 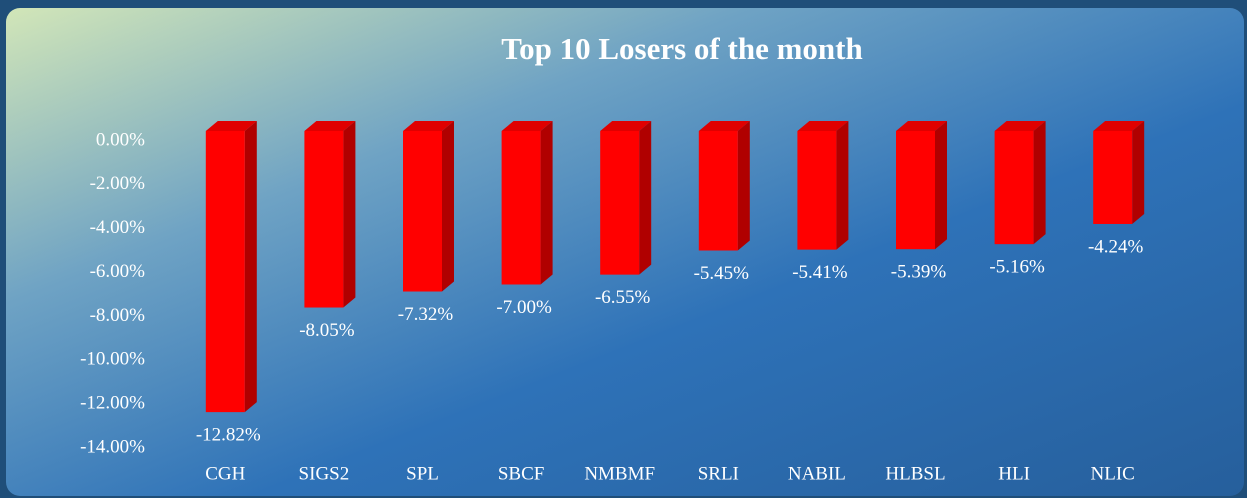 What do you see at coordinates (718, 473) in the screenshot?
I see `x-tick-label: SRLI` at bounding box center [718, 473].